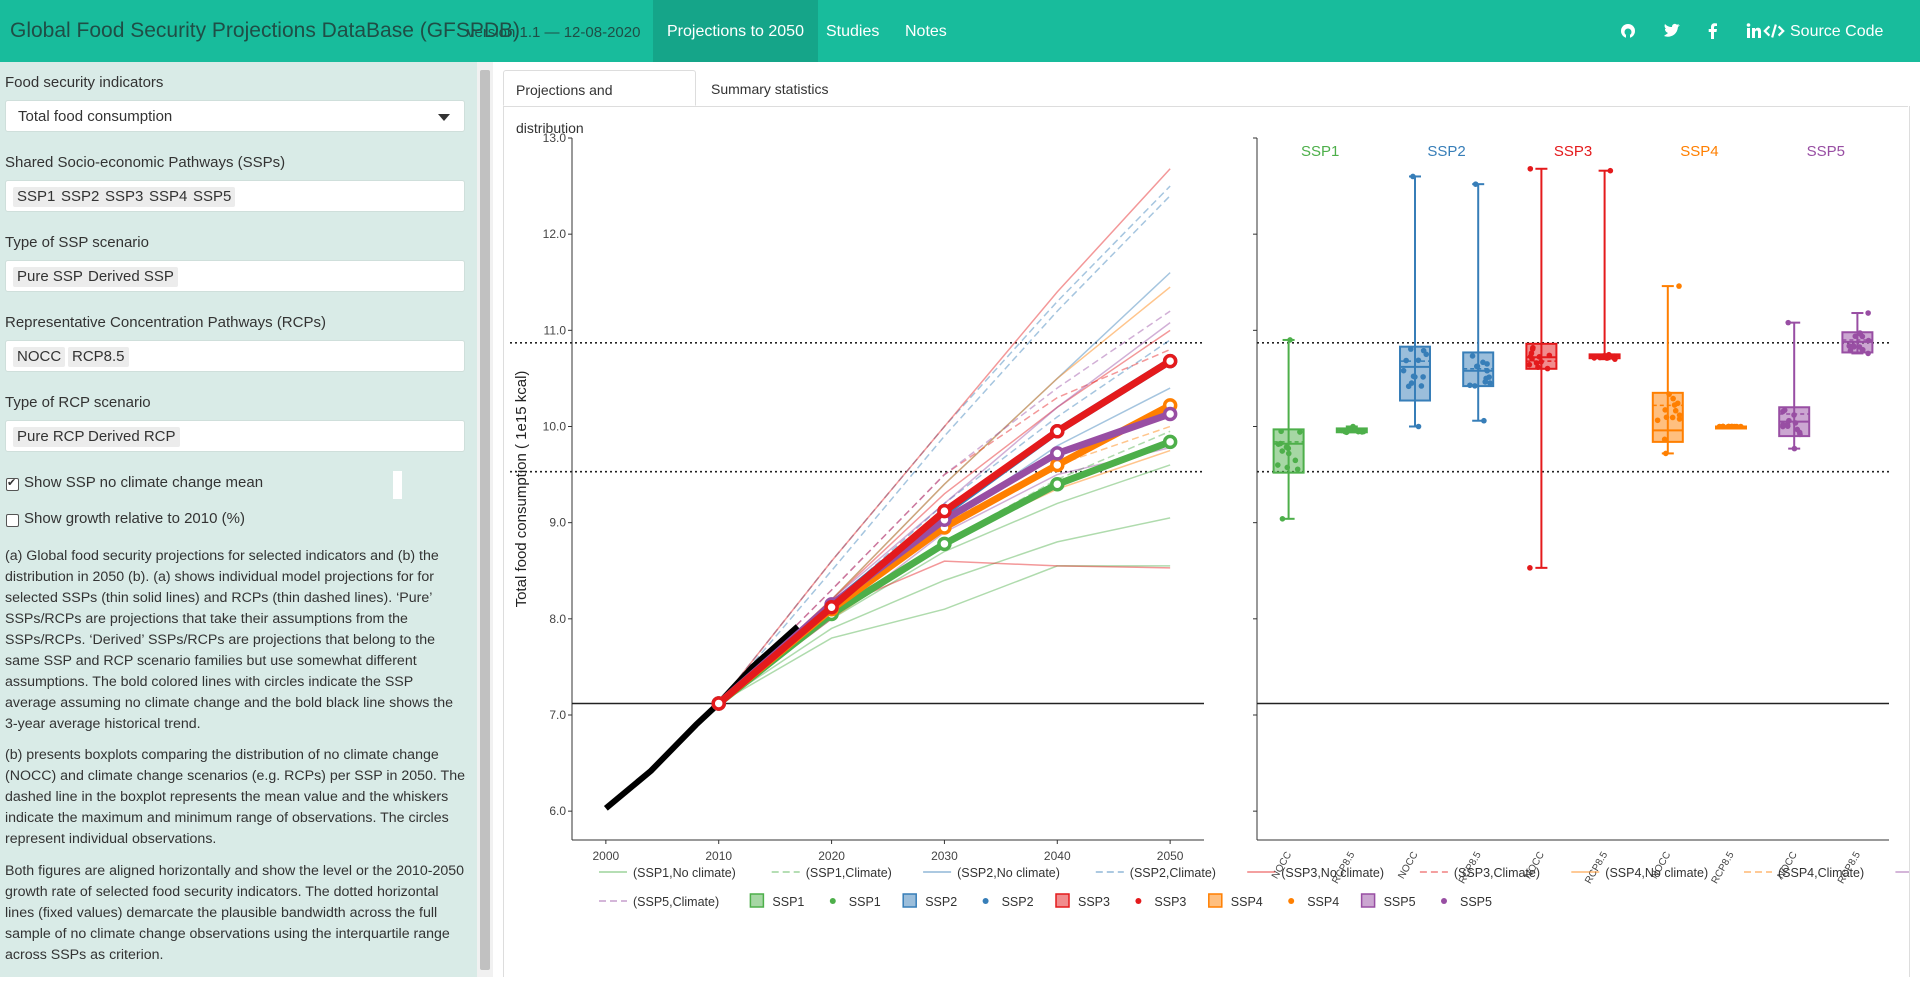 The height and width of the screenshot is (982, 1920). Describe the element at coordinates (1723, 868) in the screenshot. I see `box-category-label: RCP8.5` at that location.